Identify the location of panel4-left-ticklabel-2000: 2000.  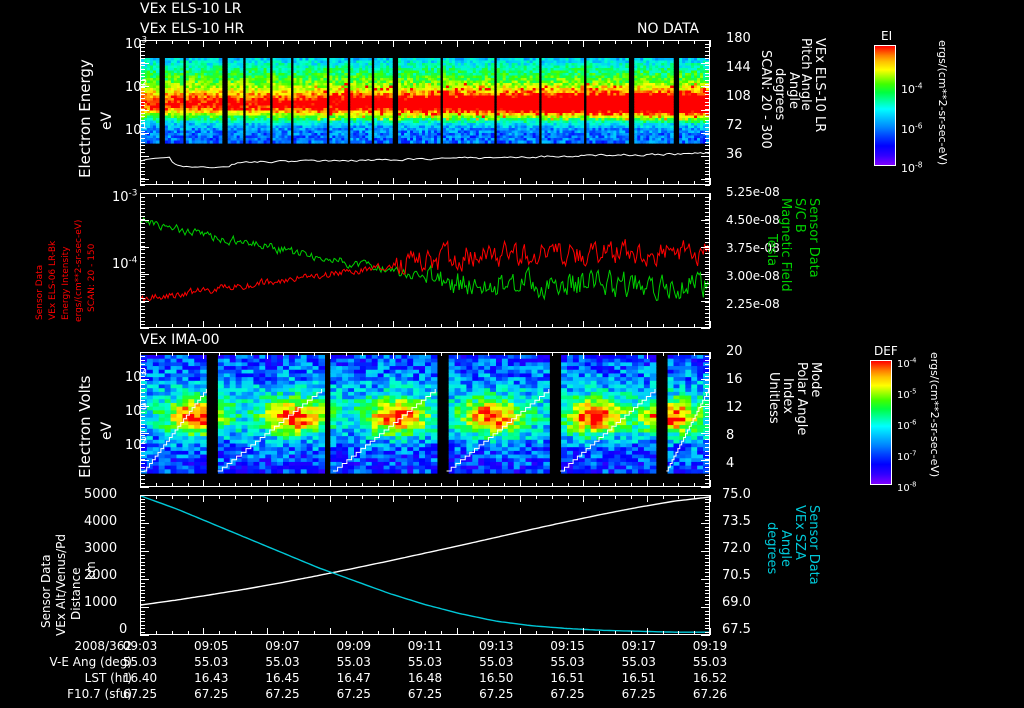
(101, 575).